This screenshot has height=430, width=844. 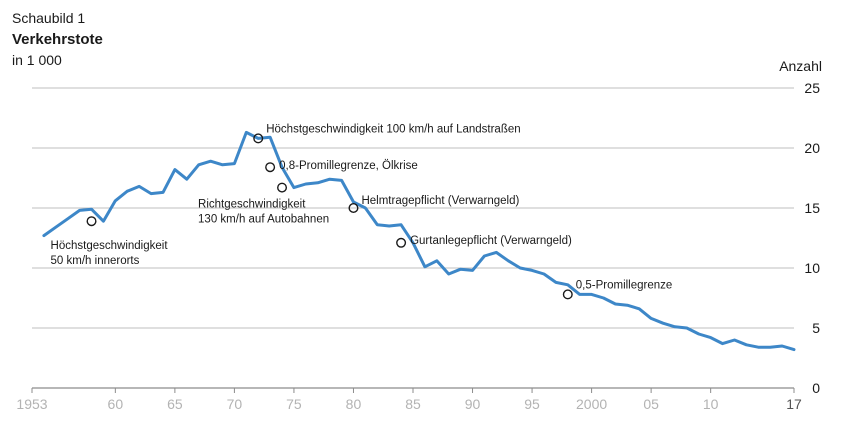 I want to click on annotation-label: 0,5-Promillegrenze, so click(x=624, y=285).